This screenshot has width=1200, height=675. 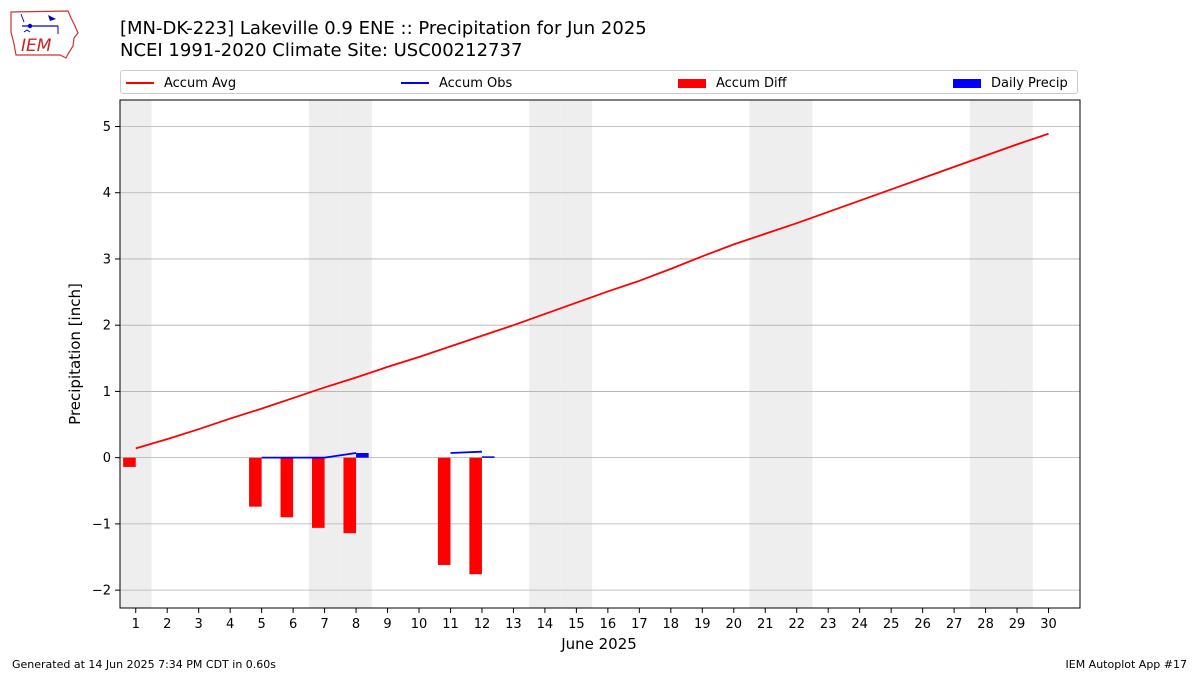 I want to click on legend-swatch-accum-obs, so click(x=415, y=83).